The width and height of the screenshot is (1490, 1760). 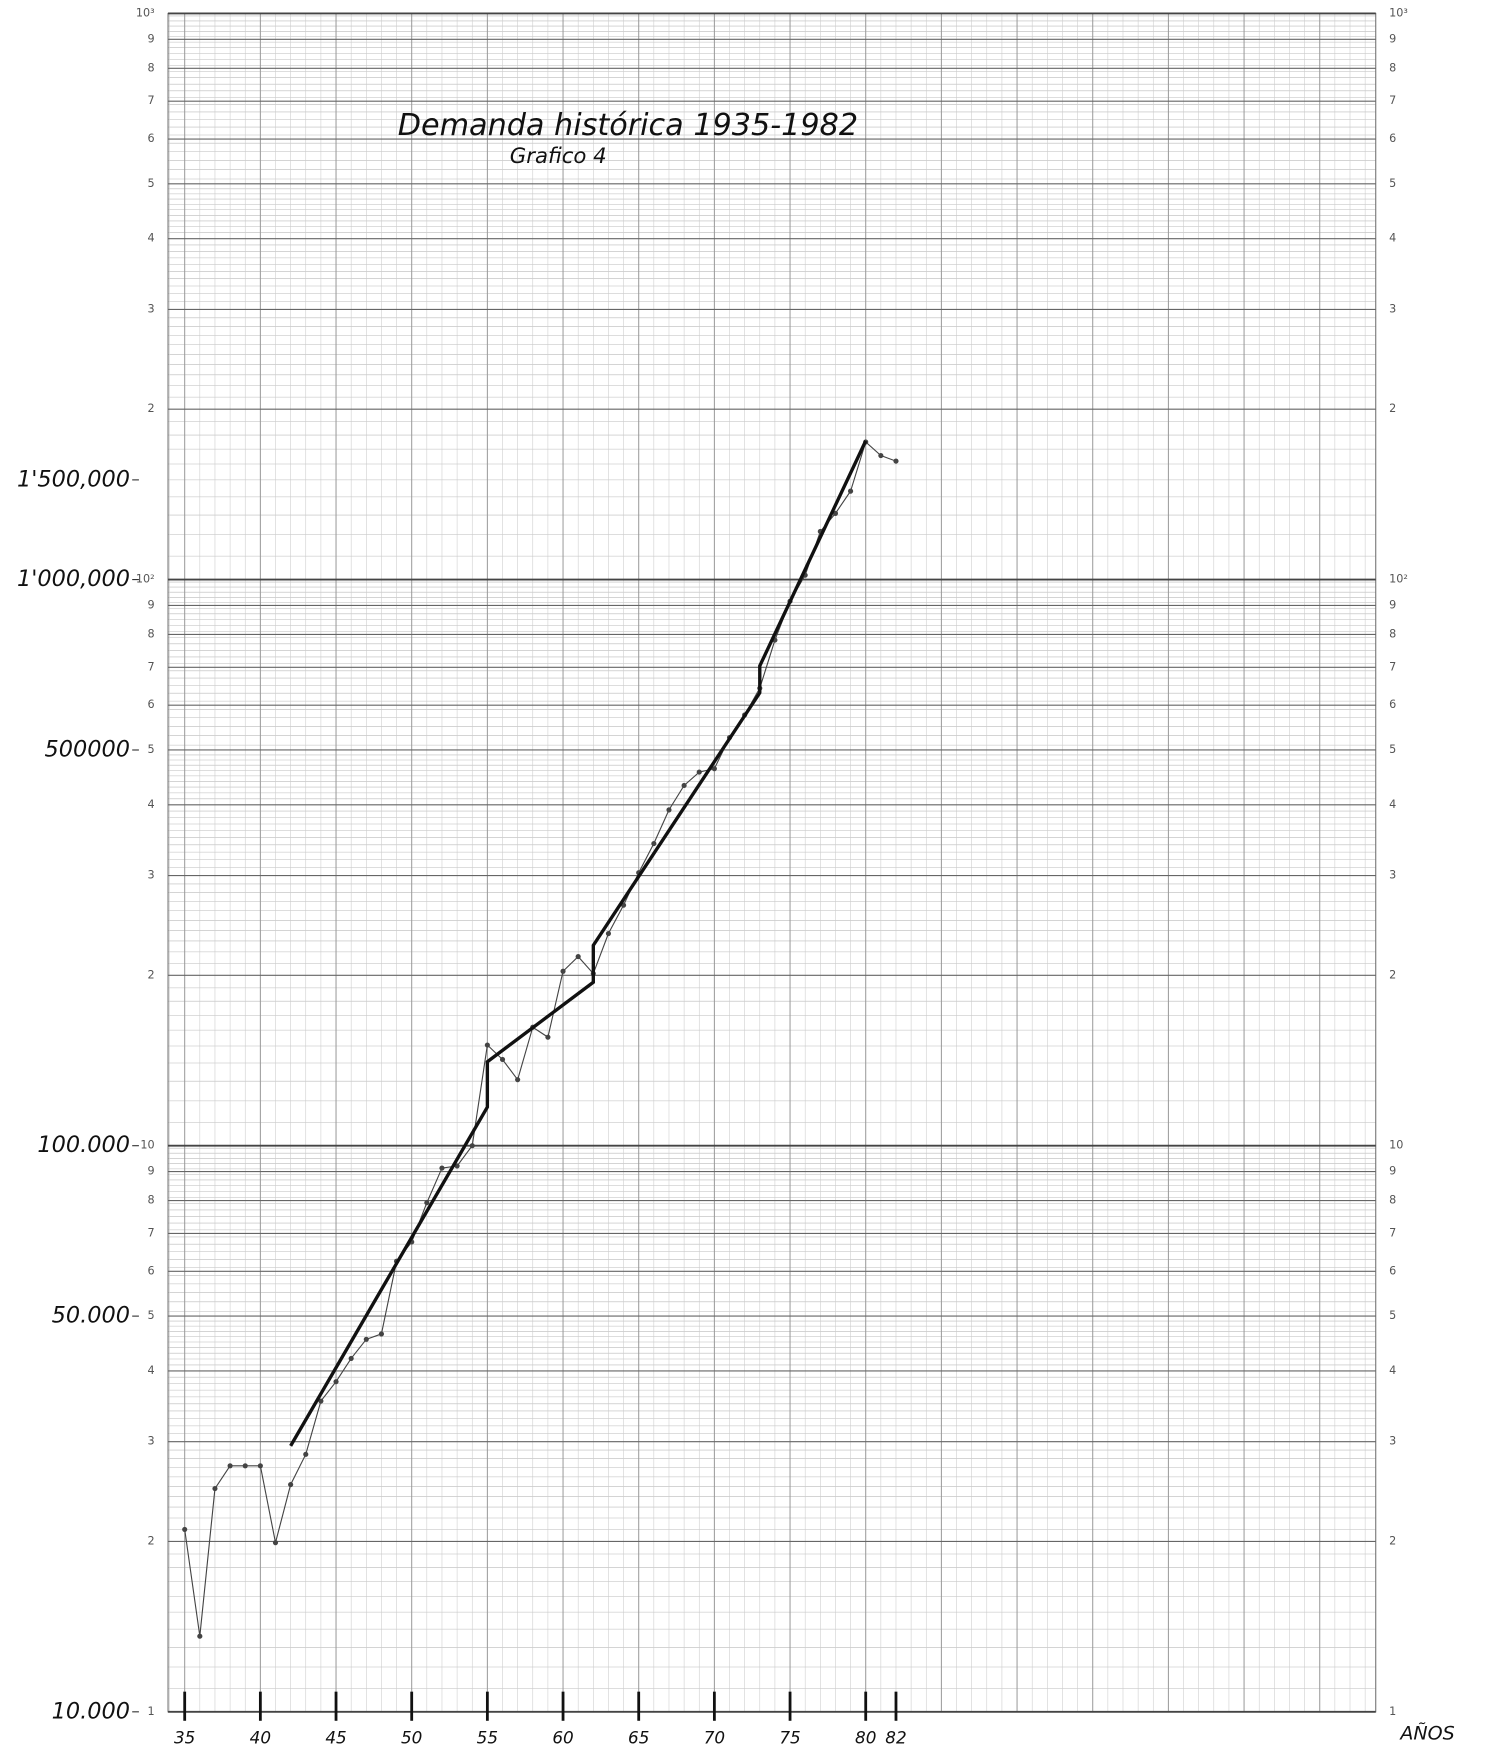 I want to click on y2-tick-label: 10³, so click(x=1398, y=12).